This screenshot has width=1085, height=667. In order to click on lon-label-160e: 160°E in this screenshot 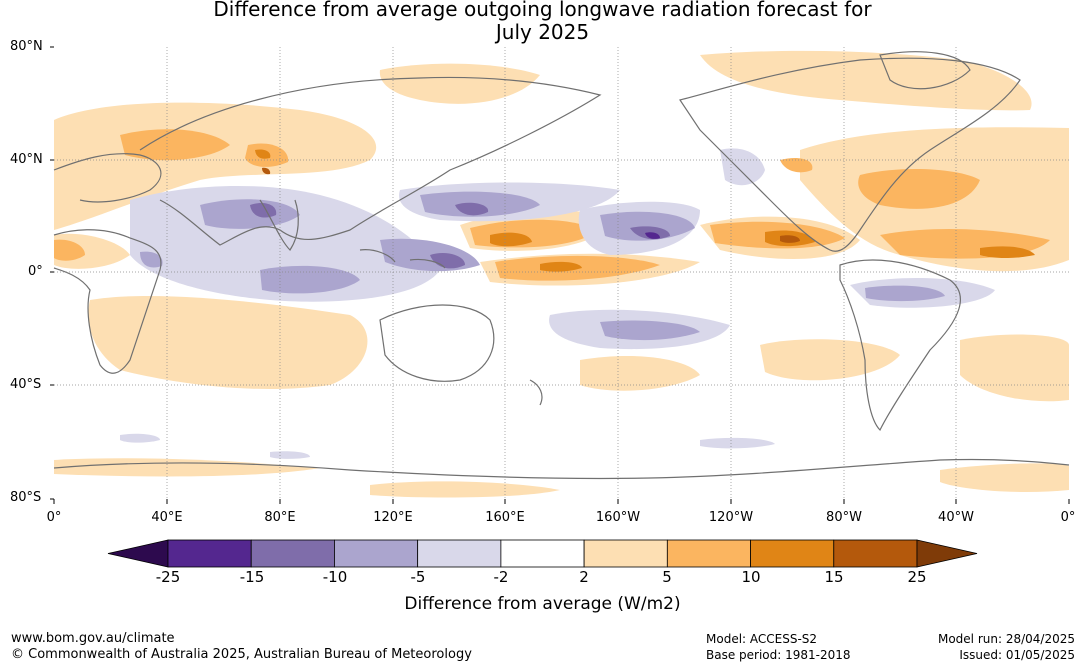, I will do `click(505, 517)`.